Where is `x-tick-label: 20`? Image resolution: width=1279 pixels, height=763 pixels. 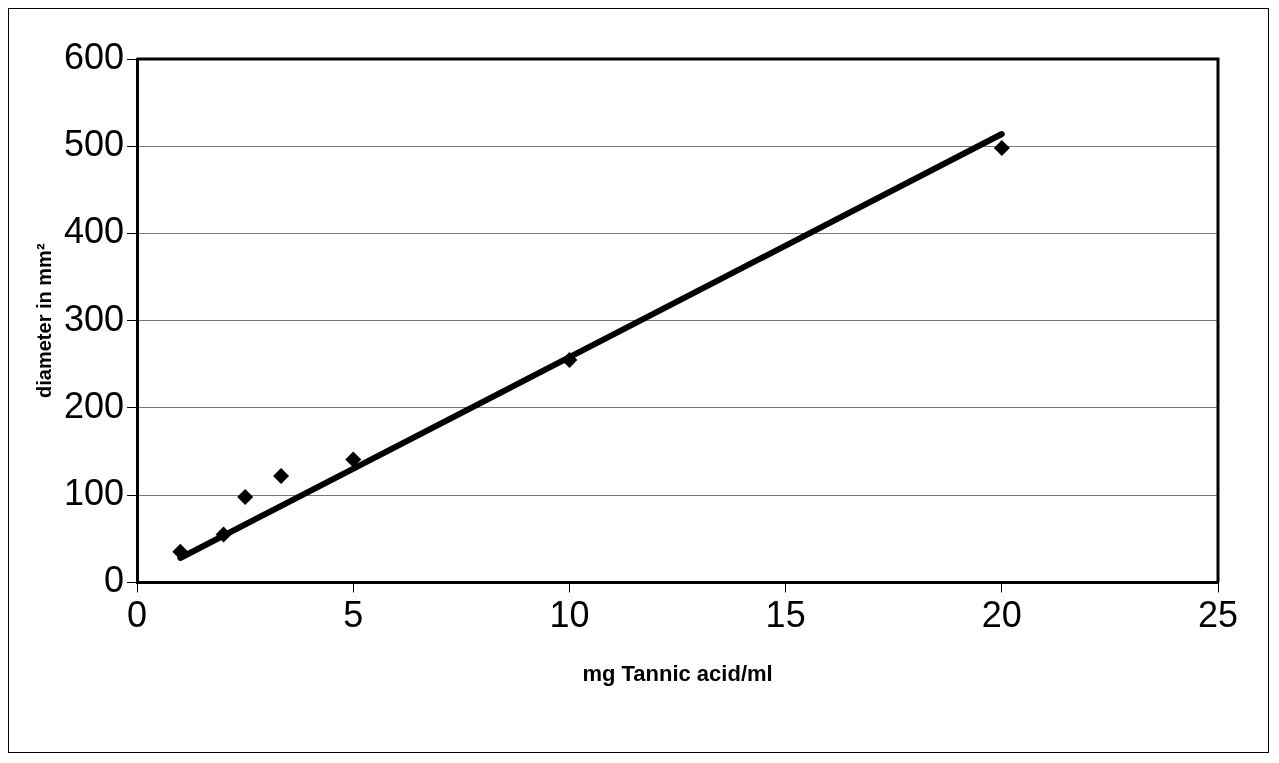
x-tick-label: 20 is located at coordinates (1001, 614).